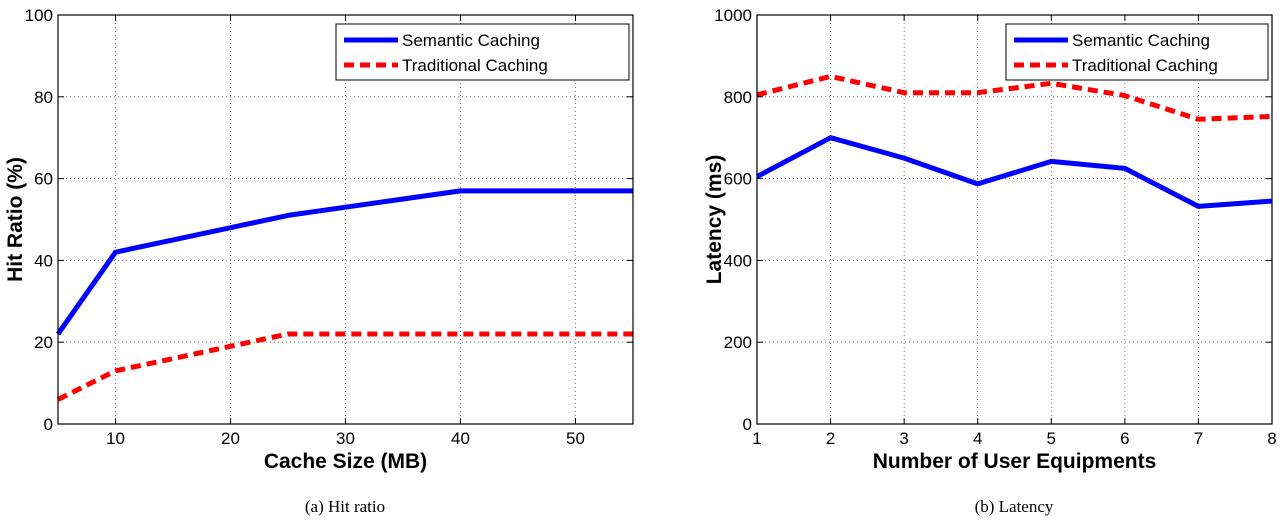 Image resolution: width=1286 pixels, height=522 pixels. Describe the element at coordinates (1198, 438) in the screenshot. I see `x-tick-label: 7` at that location.